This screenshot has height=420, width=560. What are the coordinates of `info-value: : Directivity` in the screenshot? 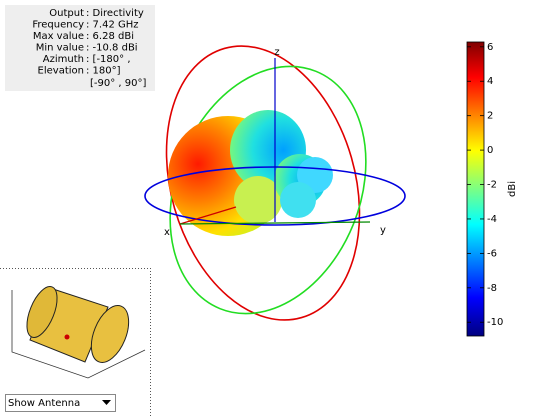 It's located at (115, 13).